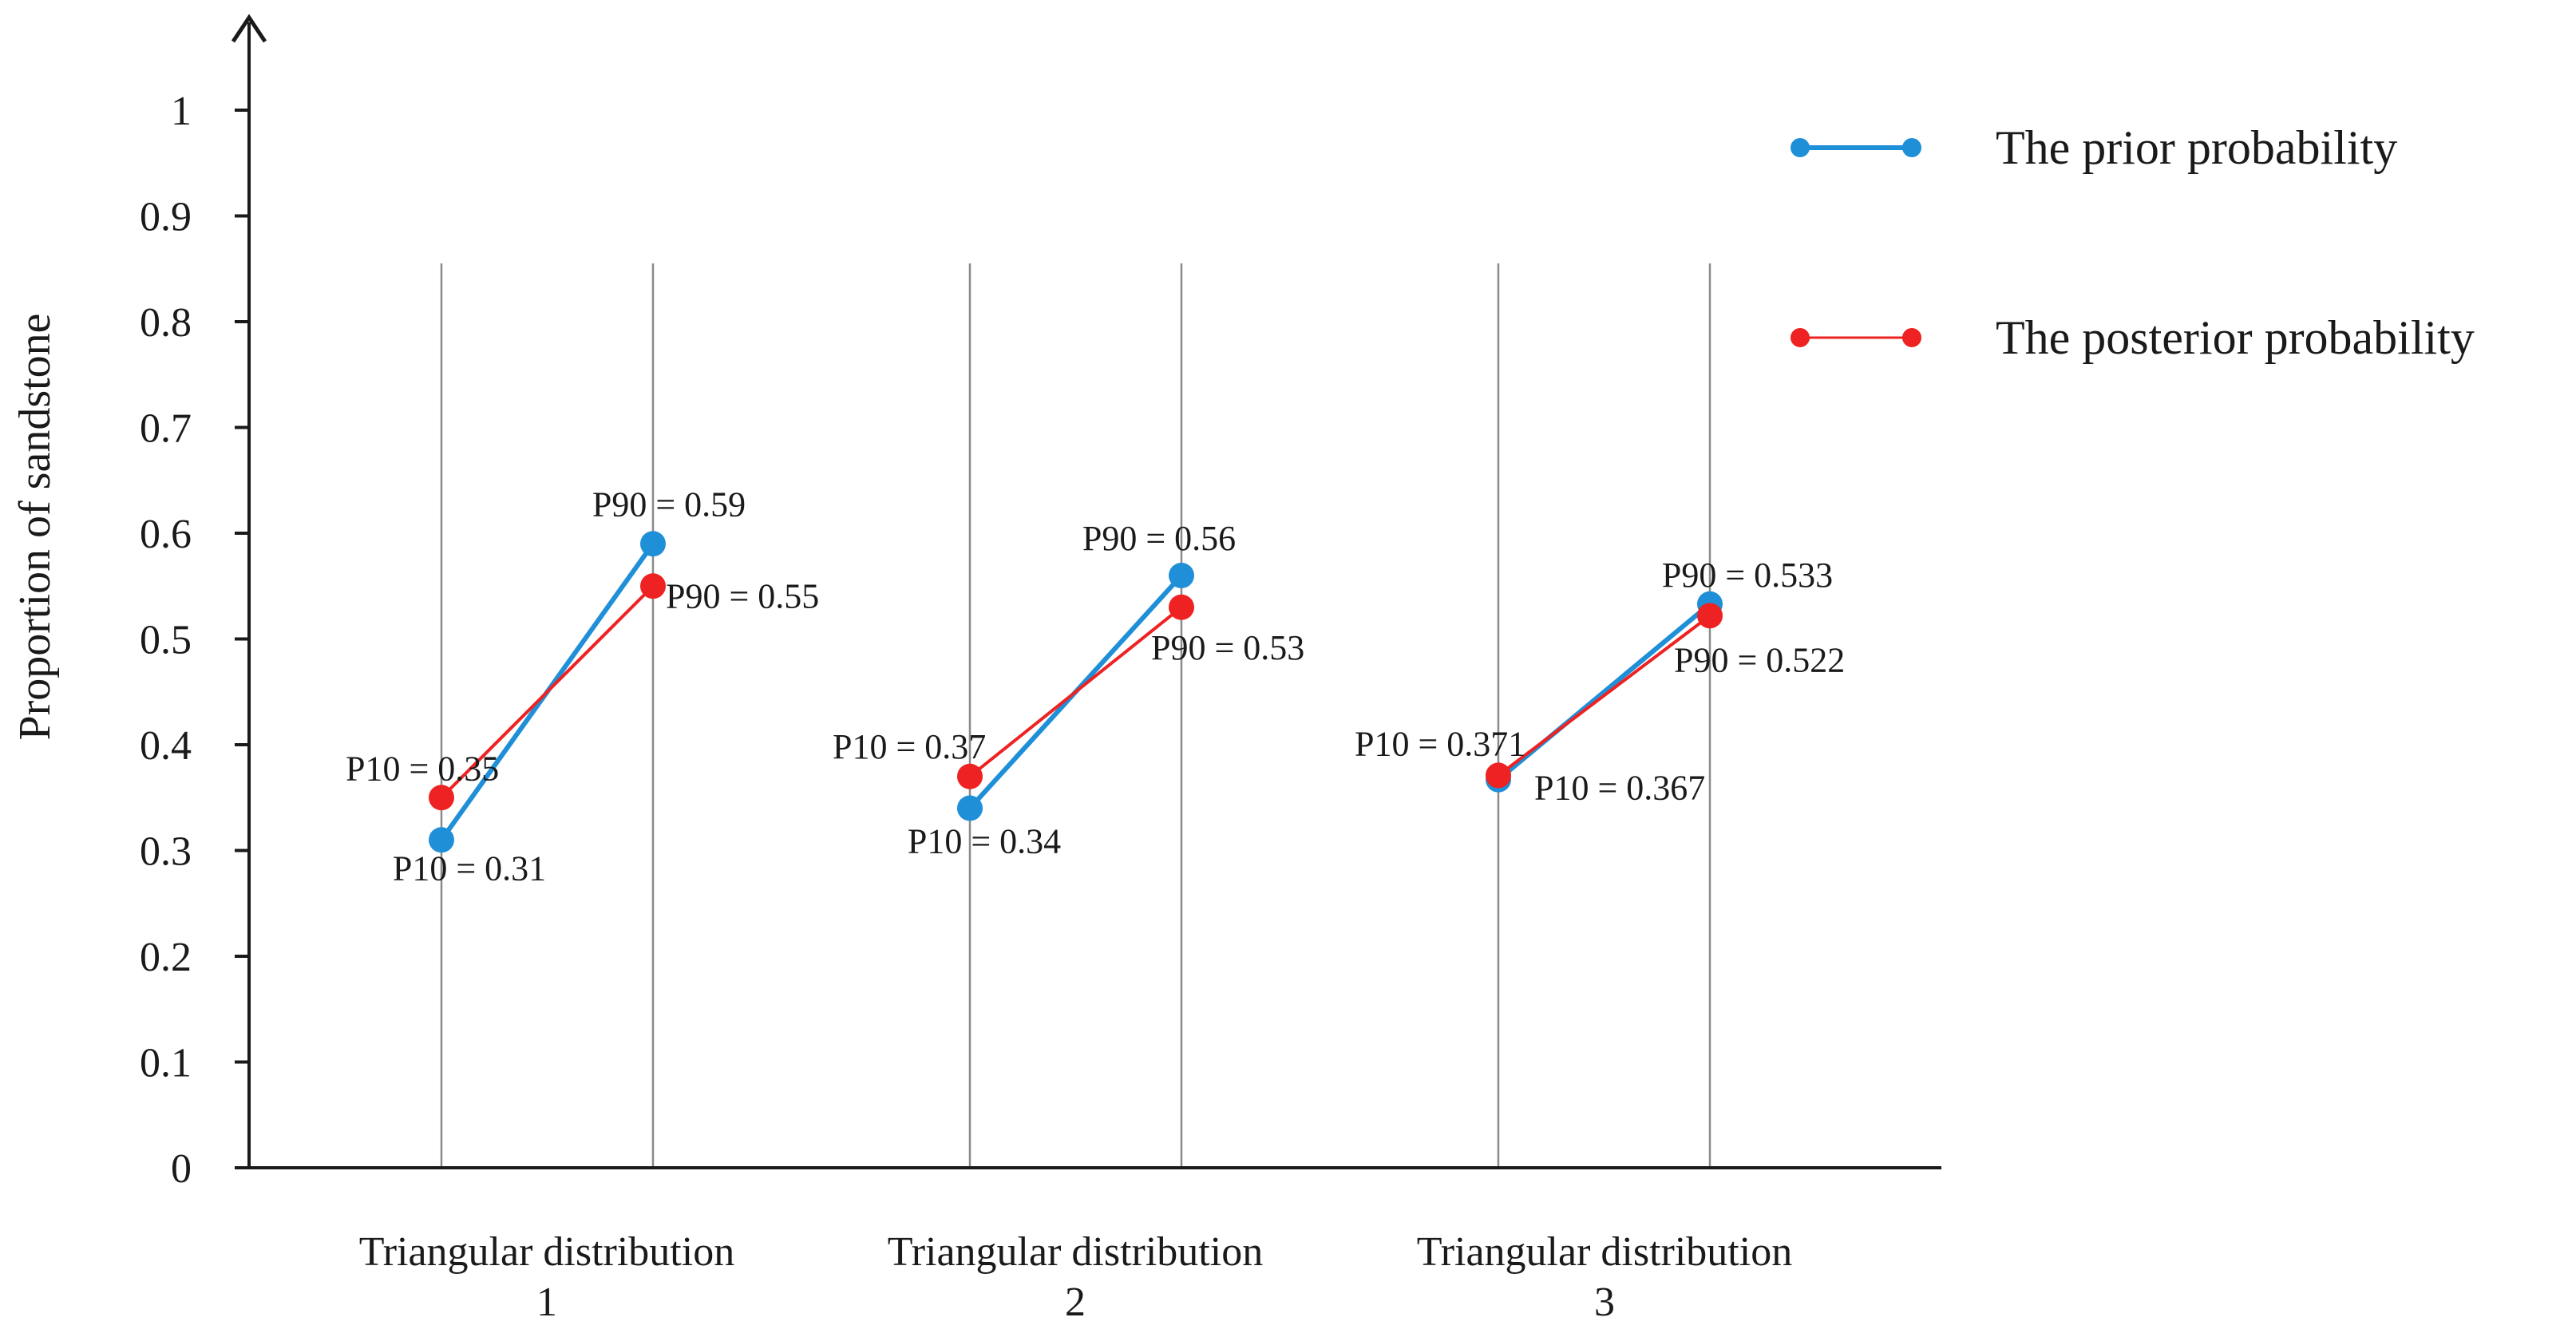  I want to click on posterior-data-label: P10 = 0.37, so click(910, 746).